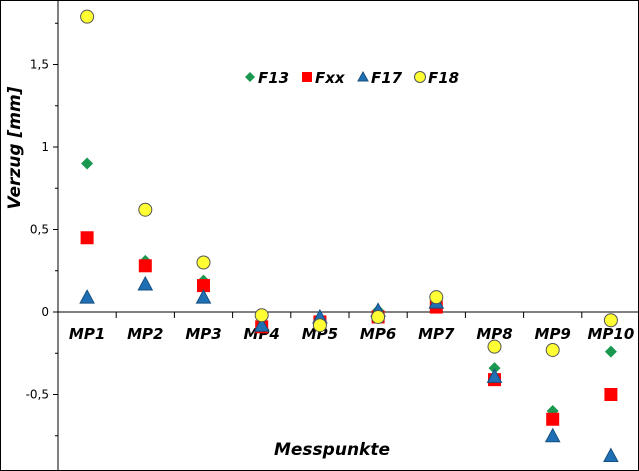 This screenshot has height=471, width=639. Describe the element at coordinates (45, 312) in the screenshot. I see `y-tick-label: 0` at that location.